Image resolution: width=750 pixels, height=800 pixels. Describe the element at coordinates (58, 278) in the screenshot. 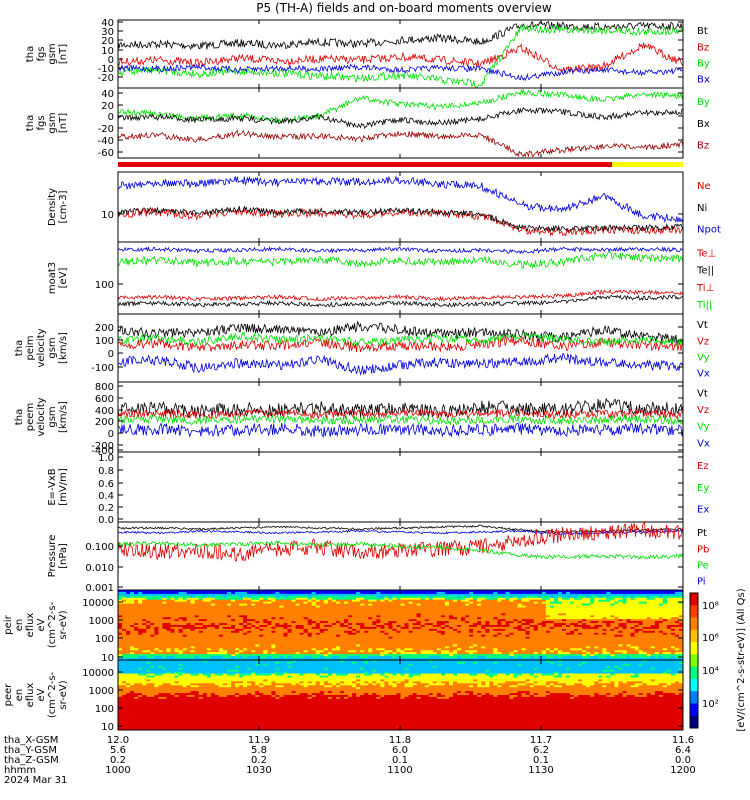

I see `panel-ylabel: moat3[eV]` at that location.